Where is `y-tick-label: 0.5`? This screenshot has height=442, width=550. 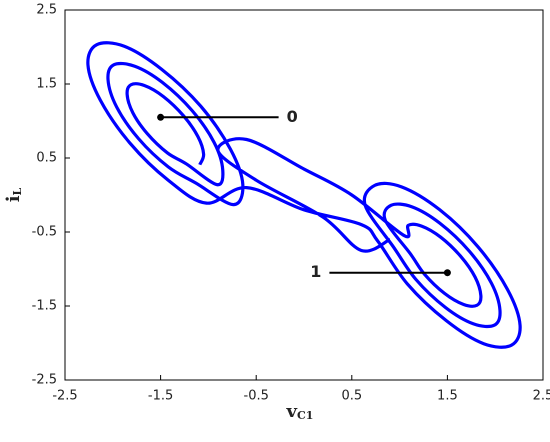 y-tick-label: 0.5 is located at coordinates (46, 158).